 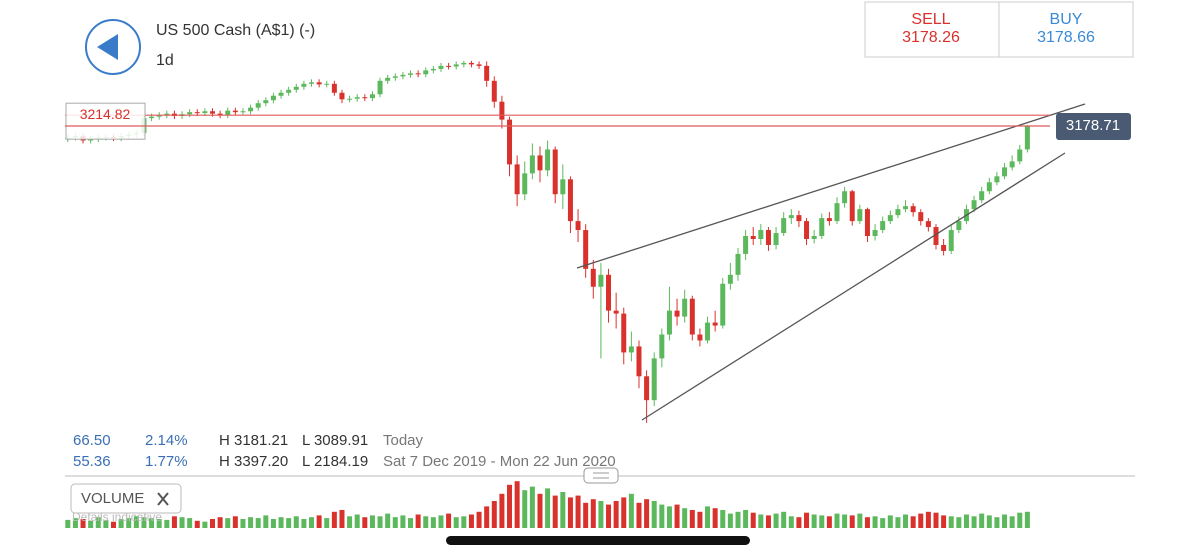 I want to click on stat: L 2184.19, so click(x=335, y=461).